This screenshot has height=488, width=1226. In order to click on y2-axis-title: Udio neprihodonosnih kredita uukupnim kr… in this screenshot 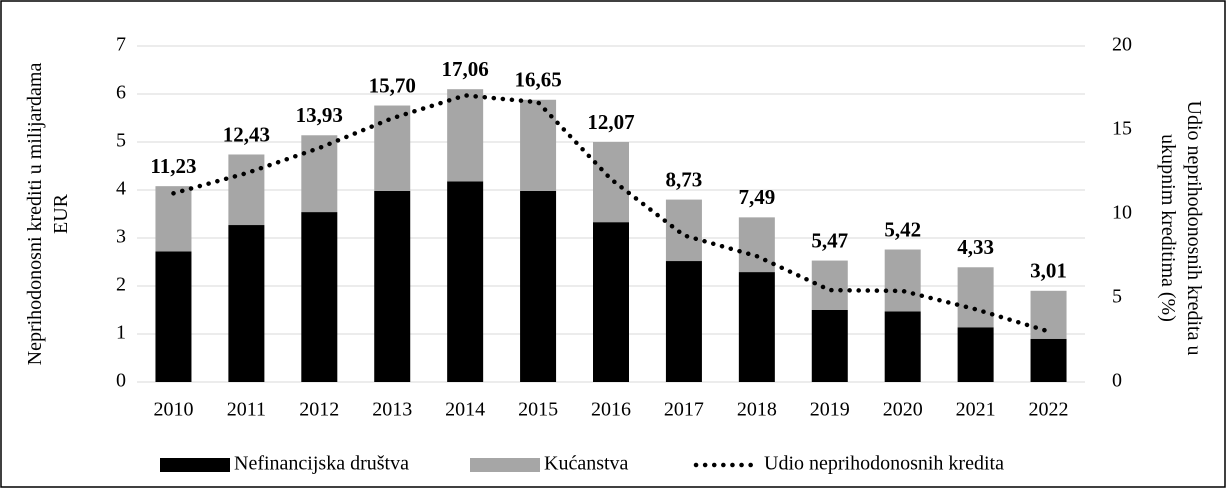, I will do `click(1181, 228)`.